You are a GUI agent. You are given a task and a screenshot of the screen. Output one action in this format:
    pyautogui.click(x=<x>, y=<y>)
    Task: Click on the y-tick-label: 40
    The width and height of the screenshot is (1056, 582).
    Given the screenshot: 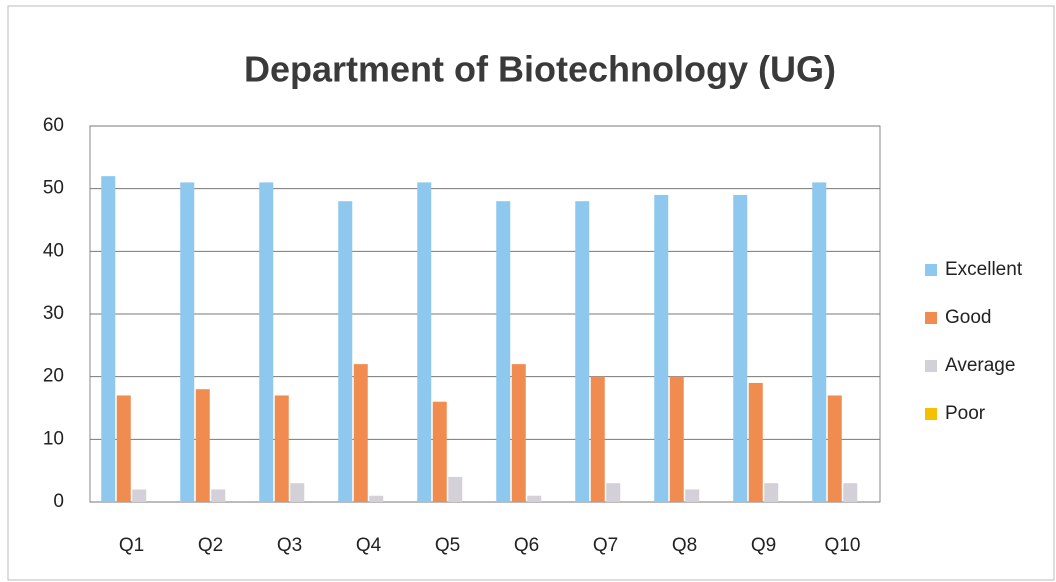 What is the action you would take?
    pyautogui.click(x=53, y=250)
    